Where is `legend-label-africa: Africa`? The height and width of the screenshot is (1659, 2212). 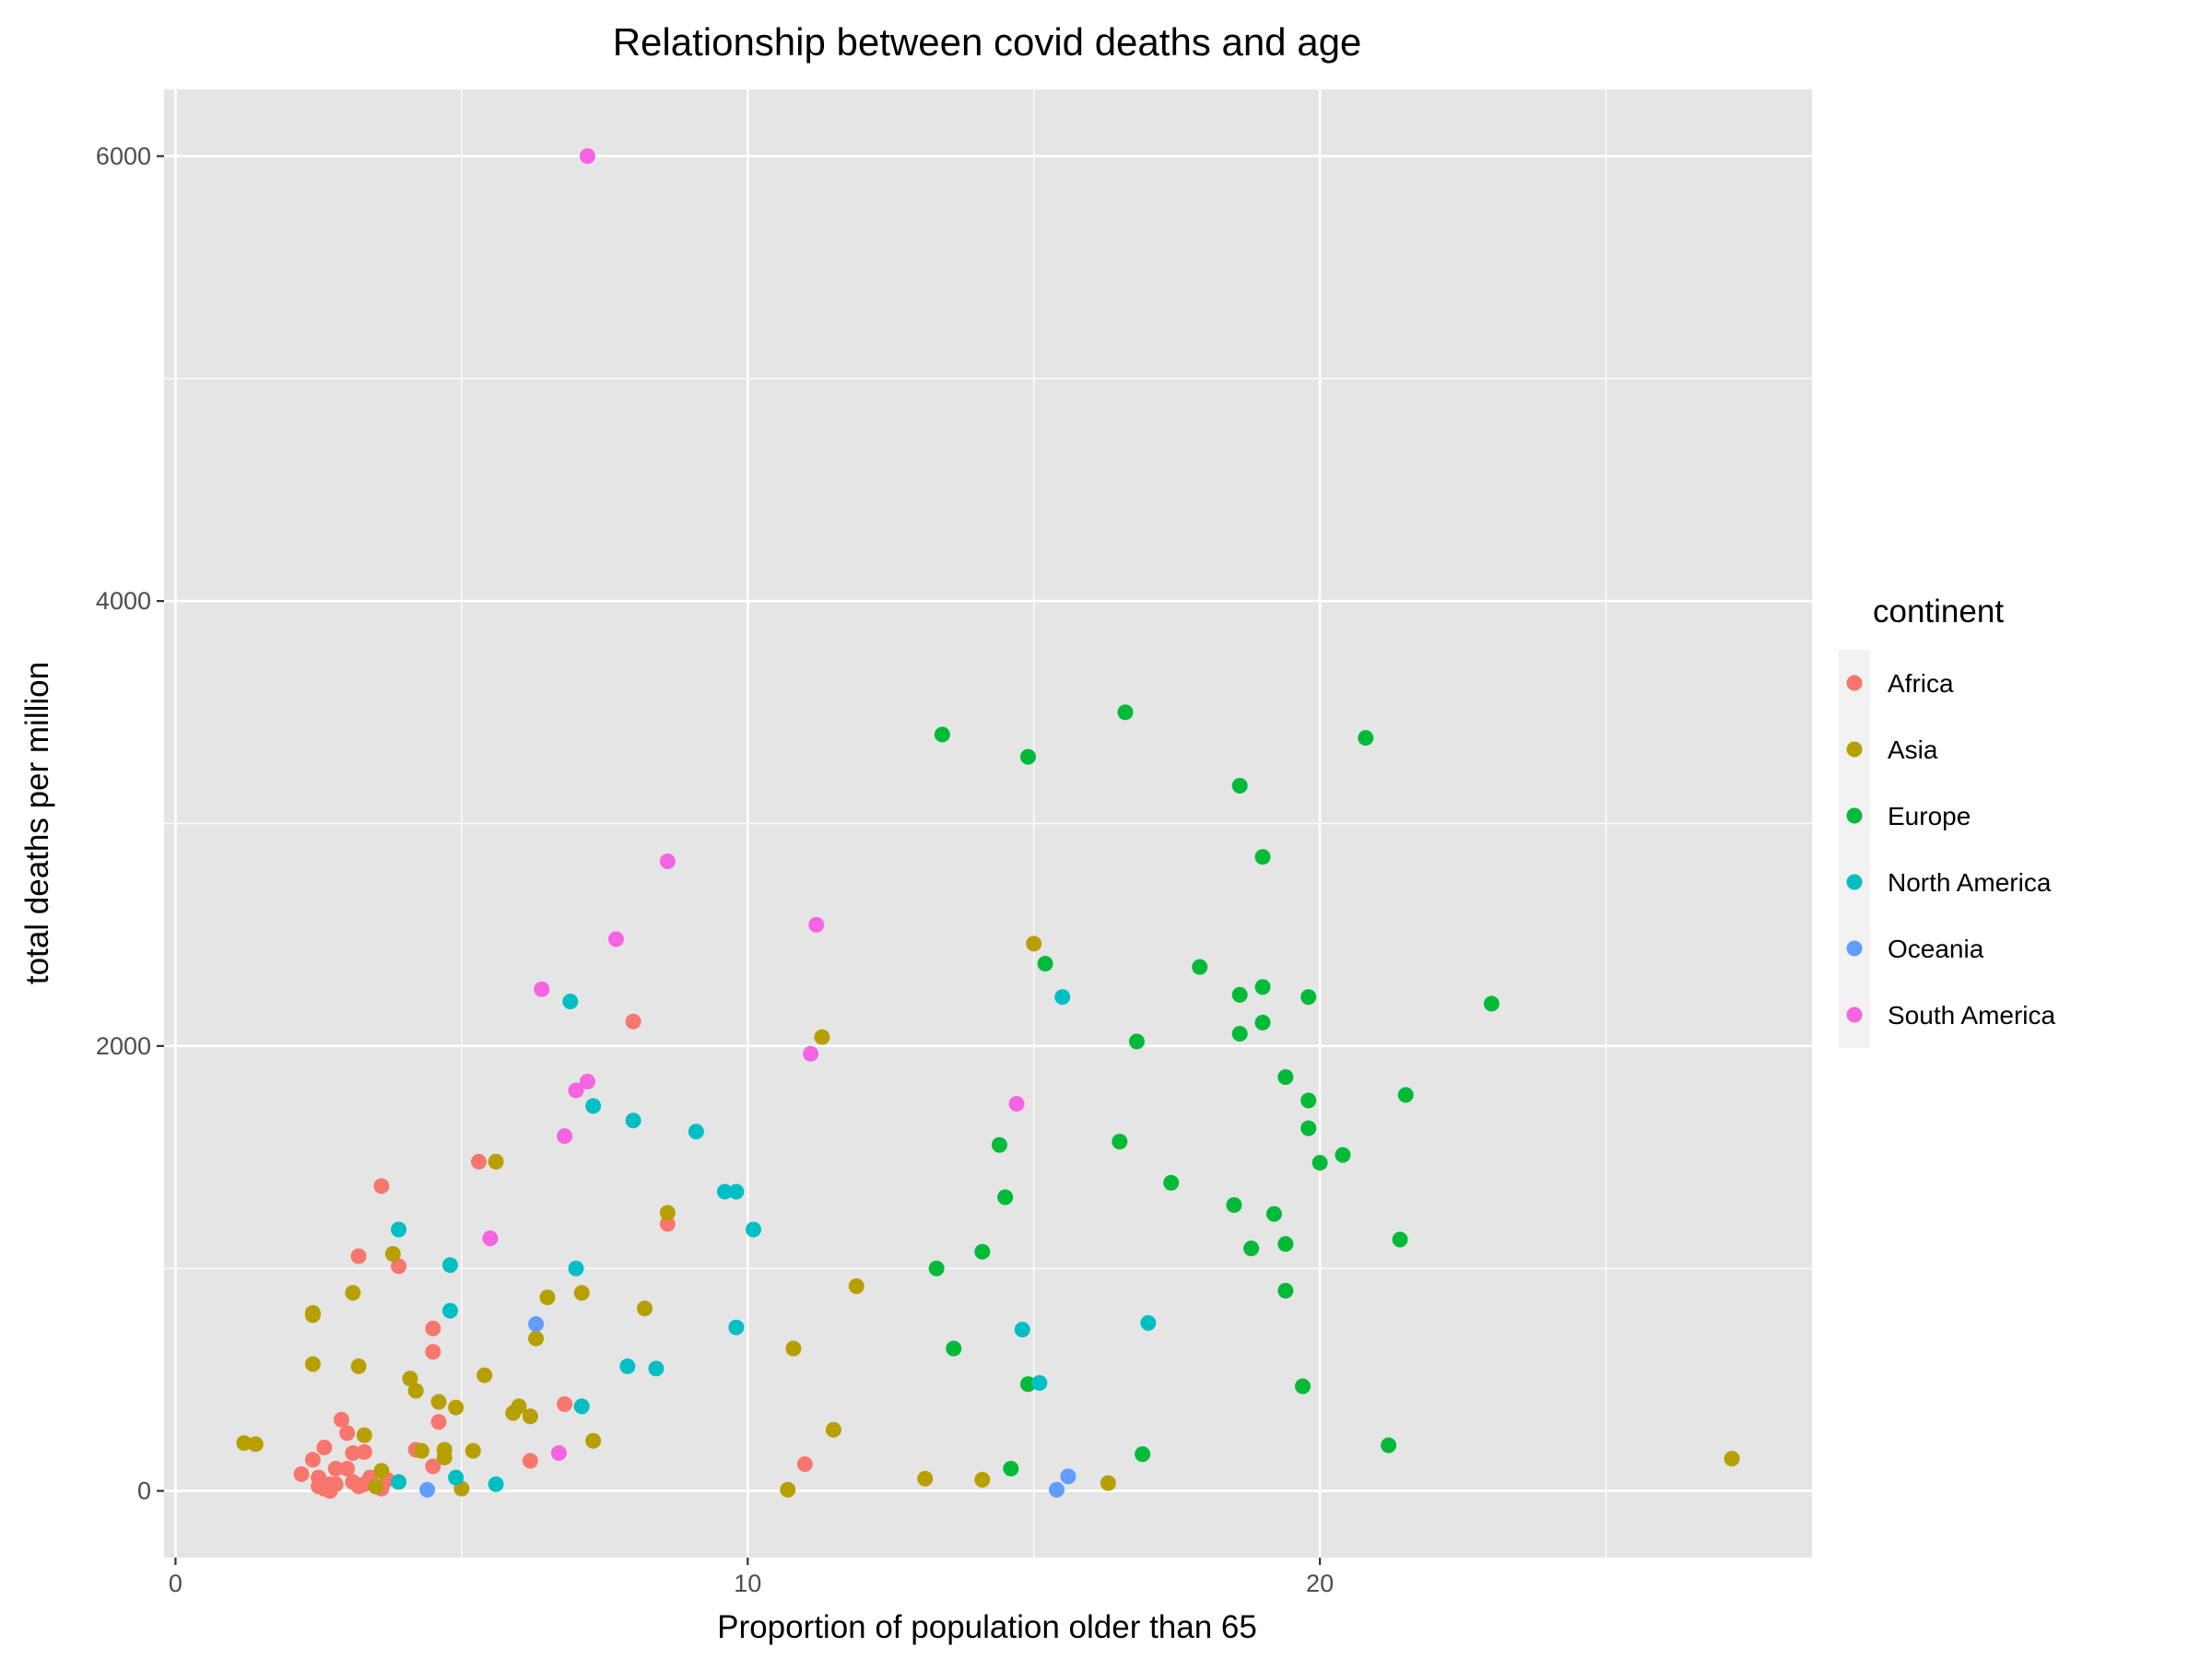
legend-label-africa: Africa is located at coordinates (1921, 683).